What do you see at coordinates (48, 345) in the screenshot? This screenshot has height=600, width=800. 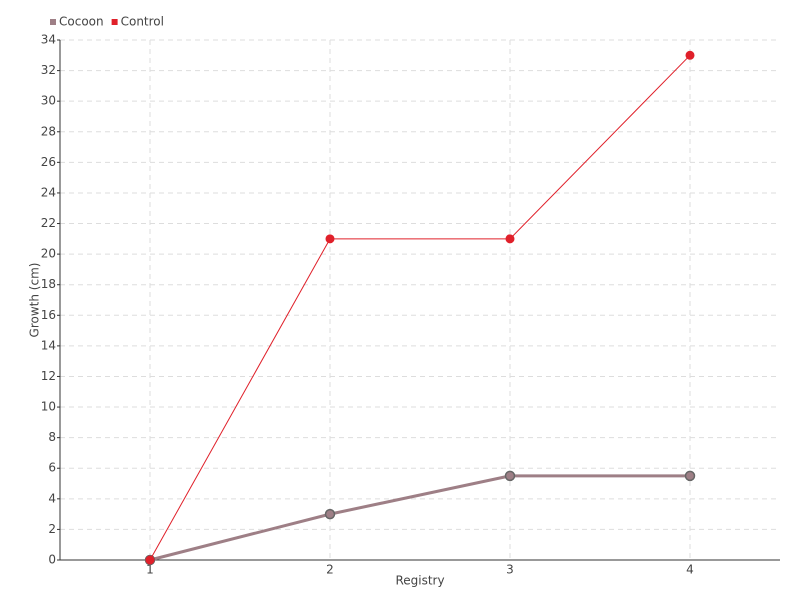 I see `y-tick-label: 14` at bounding box center [48, 345].